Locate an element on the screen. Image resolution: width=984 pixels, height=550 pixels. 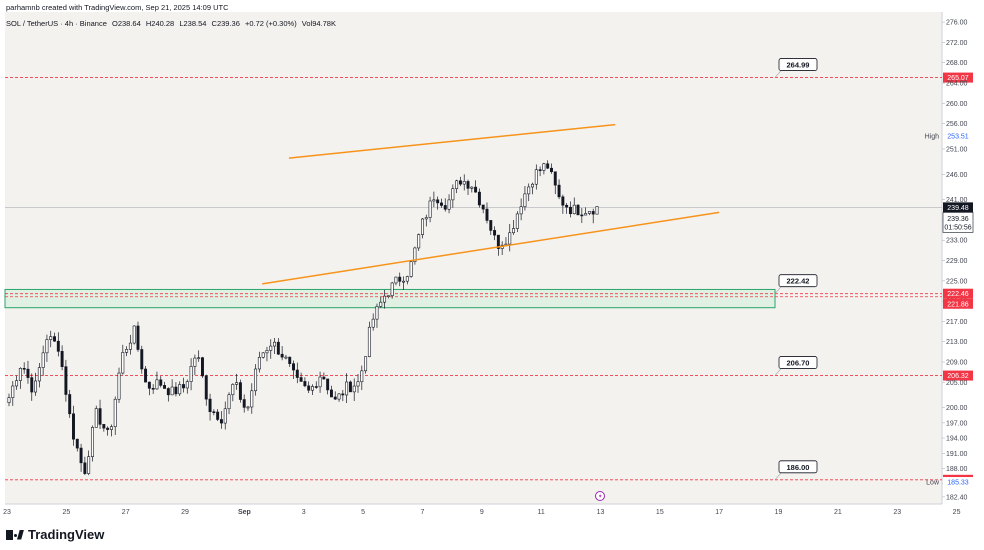
level-axis-label: 222.46 is located at coordinates (958, 294).